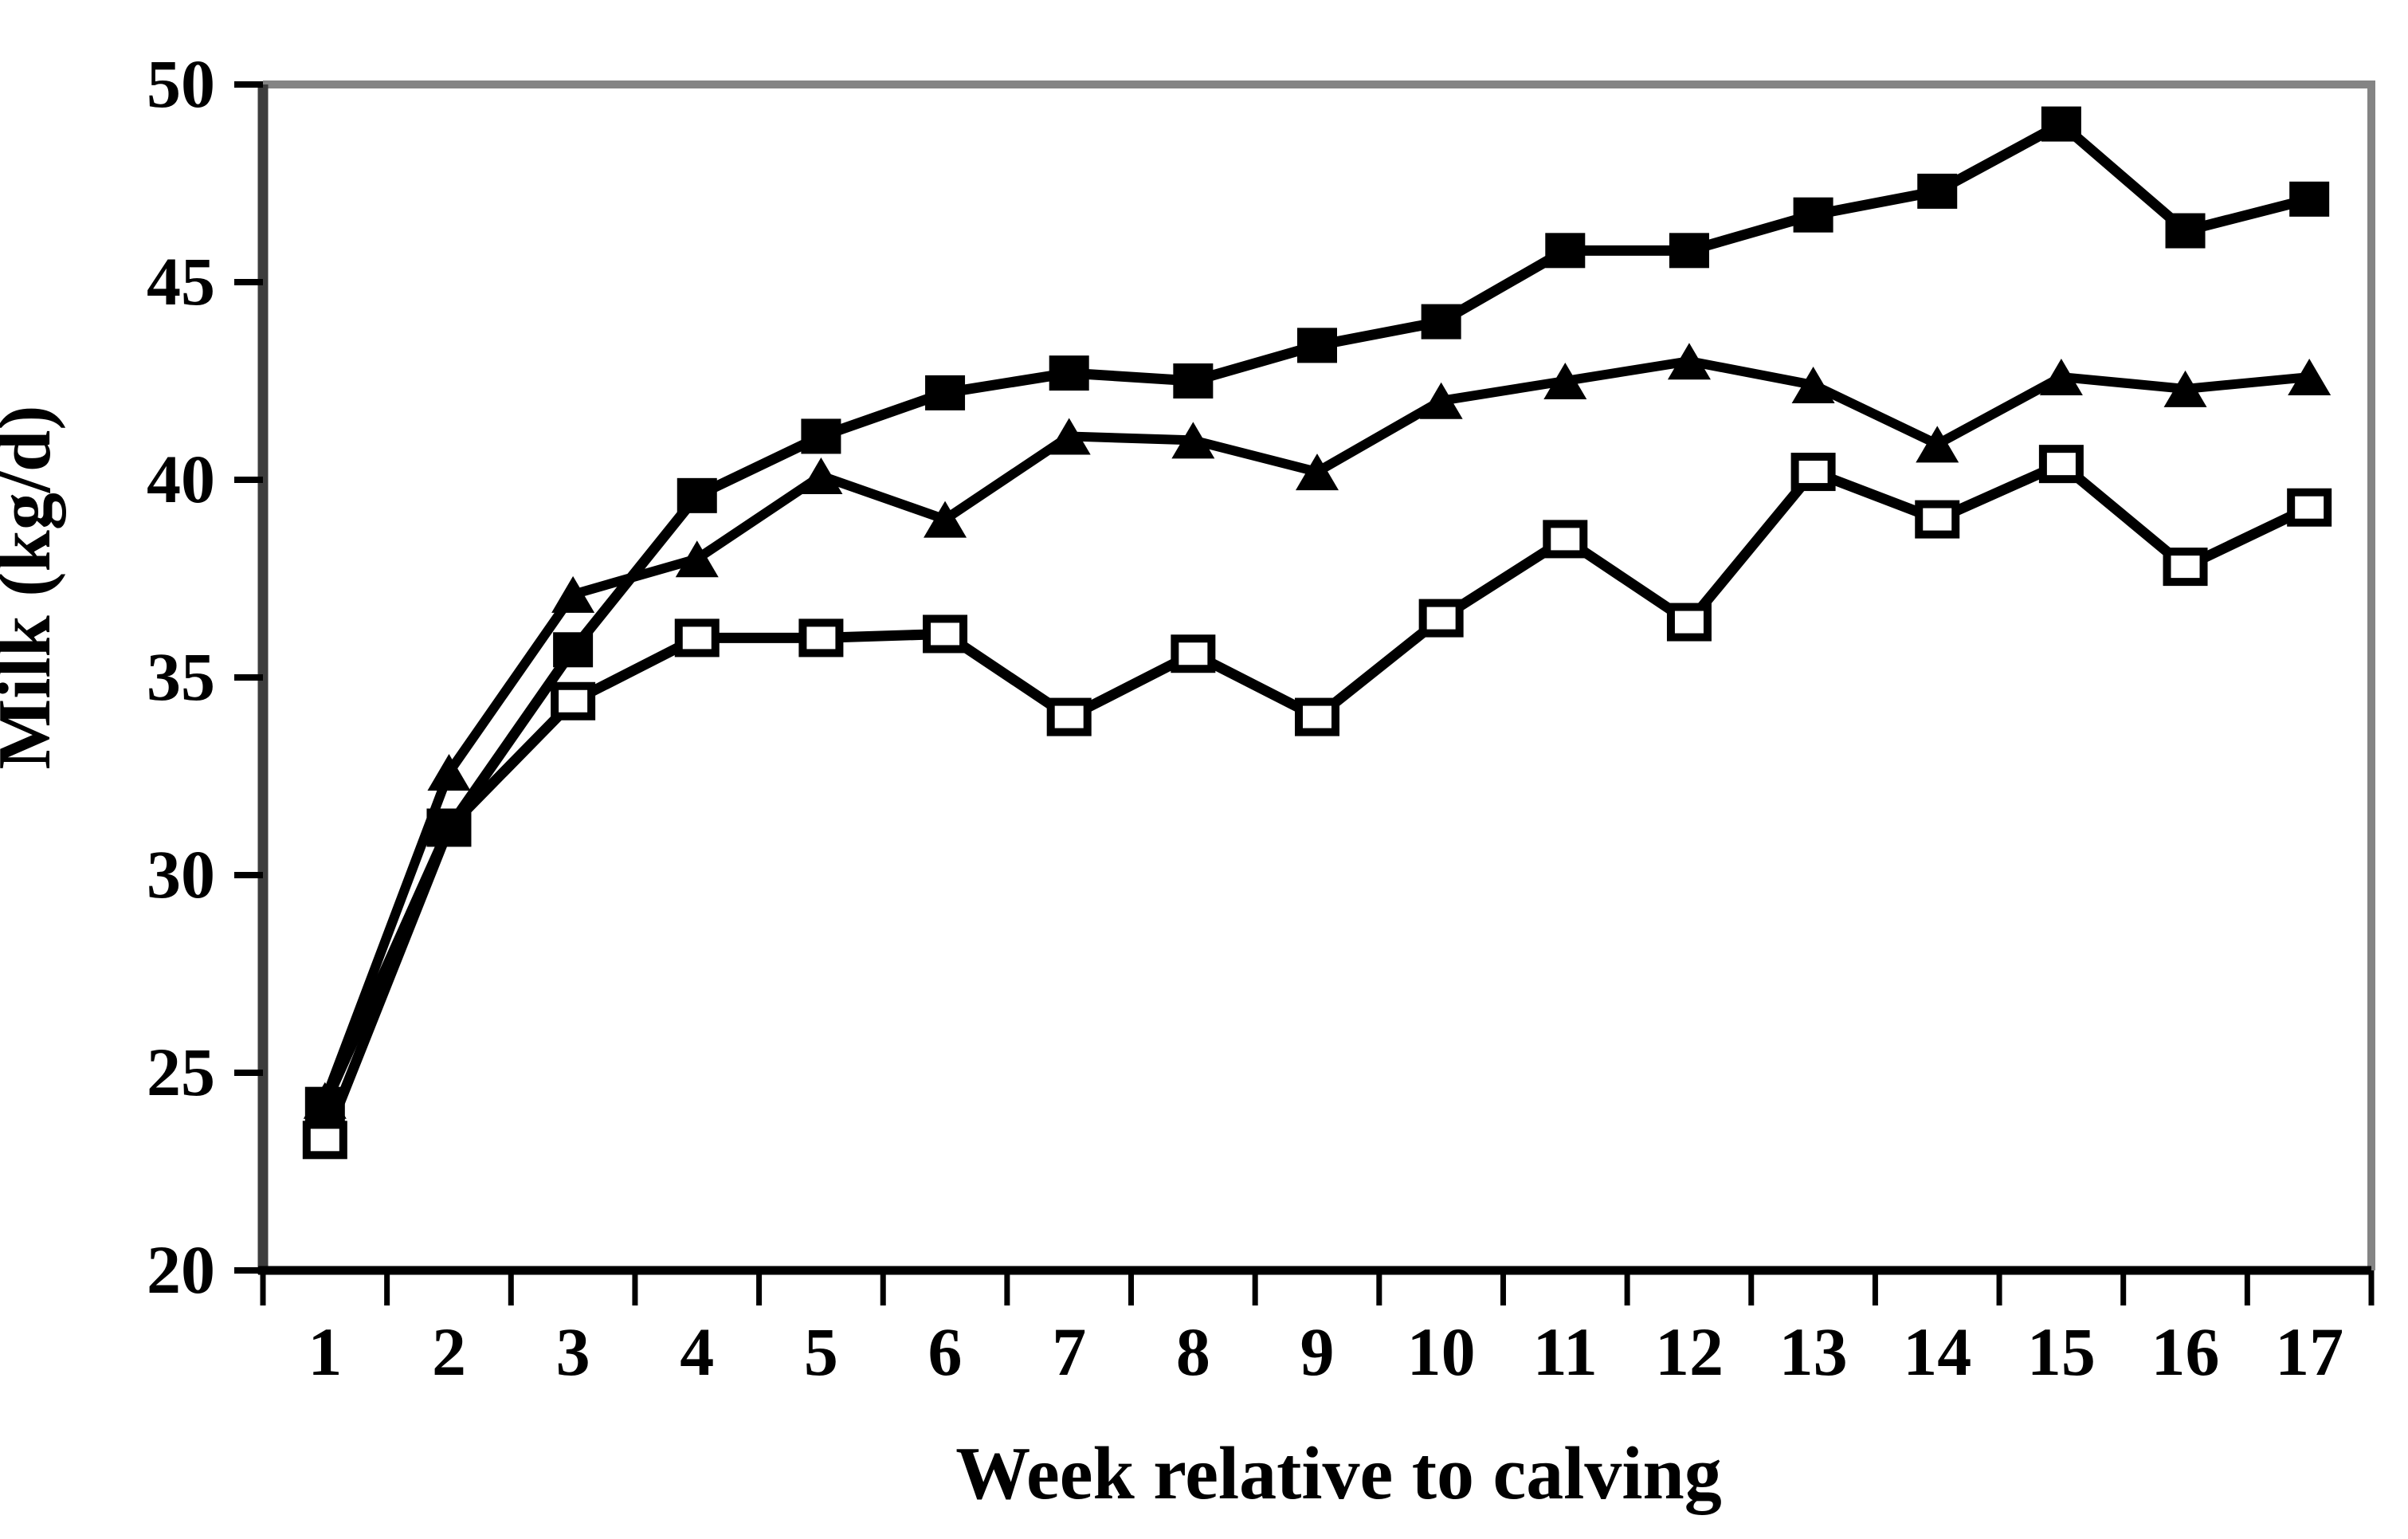 Image resolution: width=2408 pixels, height=1539 pixels. I want to click on x-tick-label: 6, so click(945, 1351).